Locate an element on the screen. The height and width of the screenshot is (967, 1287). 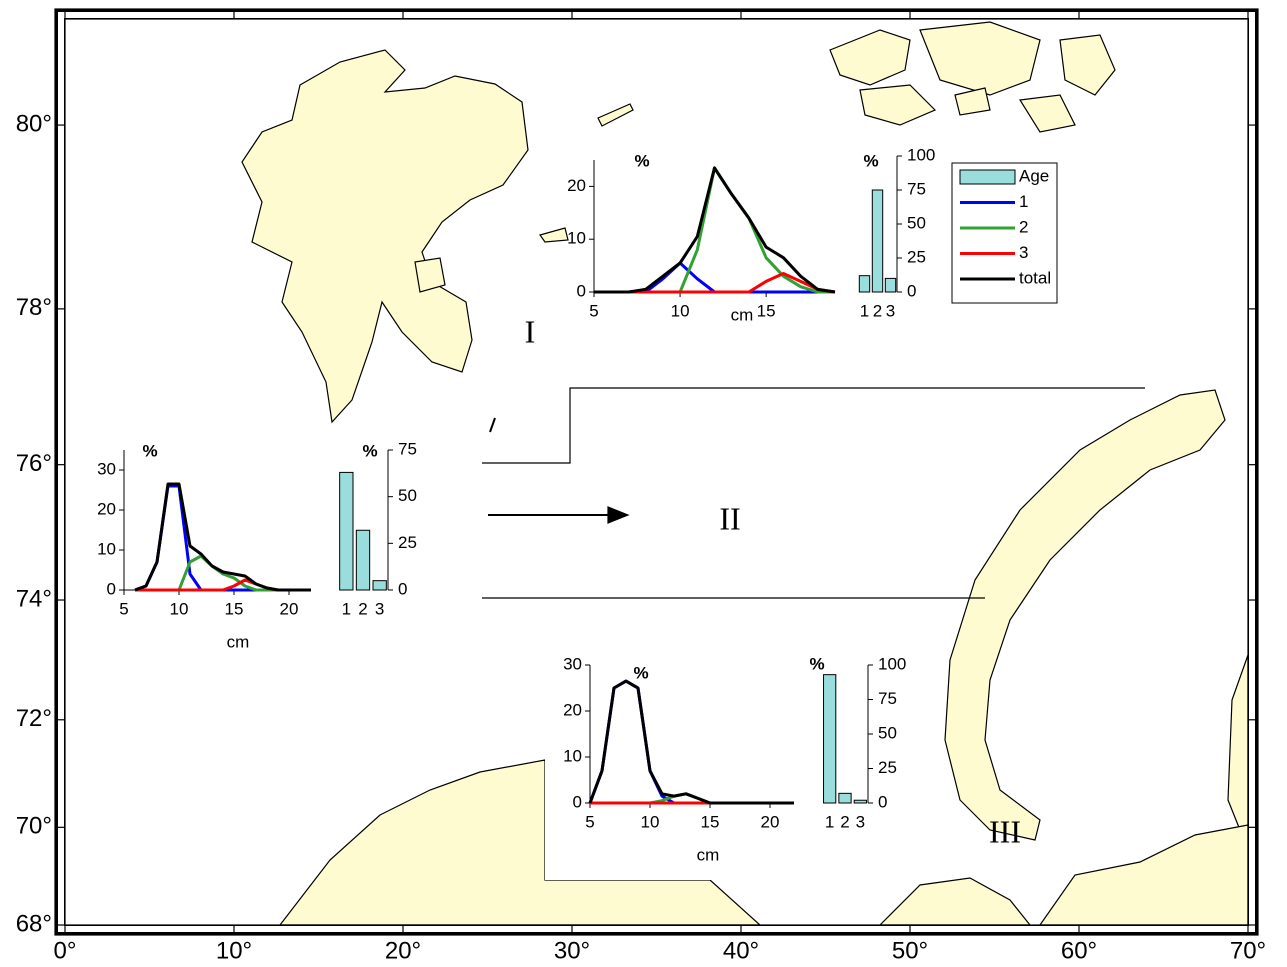
map-x-label: 50° is located at coordinates (910, 950).